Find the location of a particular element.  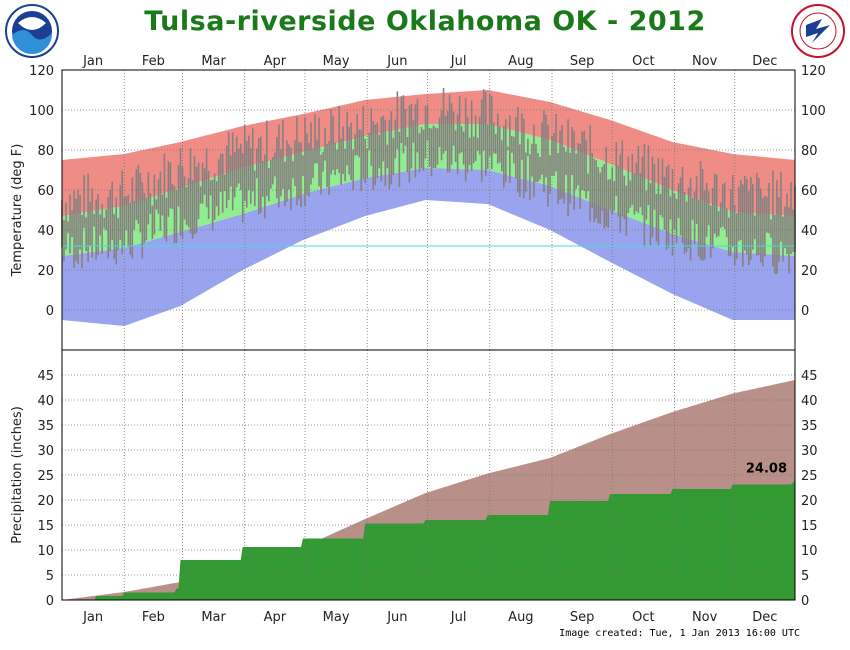

temp-tick-label-left: 60 is located at coordinates (45, 191).